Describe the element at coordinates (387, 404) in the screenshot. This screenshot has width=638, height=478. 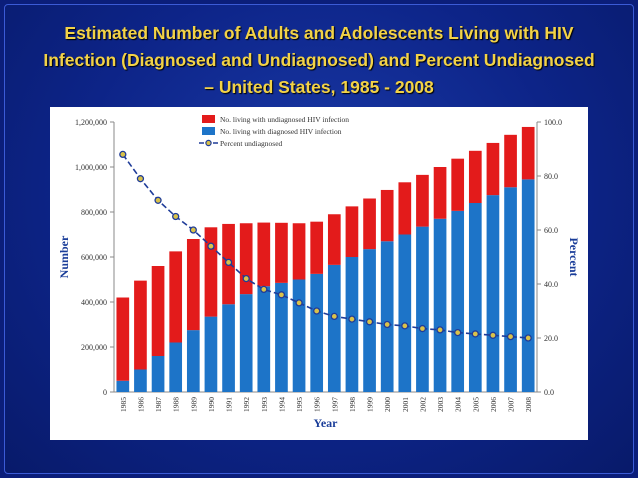
I see `x-tick-label: 2000` at that location.